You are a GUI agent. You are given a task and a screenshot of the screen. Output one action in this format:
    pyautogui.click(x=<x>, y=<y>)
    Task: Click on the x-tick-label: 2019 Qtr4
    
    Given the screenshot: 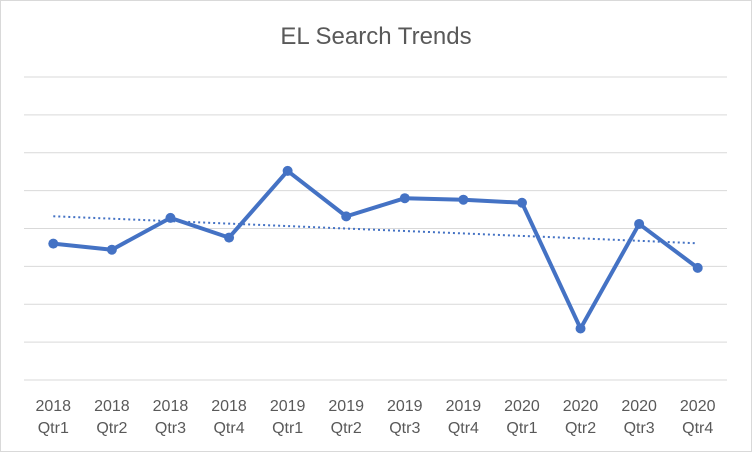 What is the action you would take?
    pyautogui.click(x=464, y=417)
    